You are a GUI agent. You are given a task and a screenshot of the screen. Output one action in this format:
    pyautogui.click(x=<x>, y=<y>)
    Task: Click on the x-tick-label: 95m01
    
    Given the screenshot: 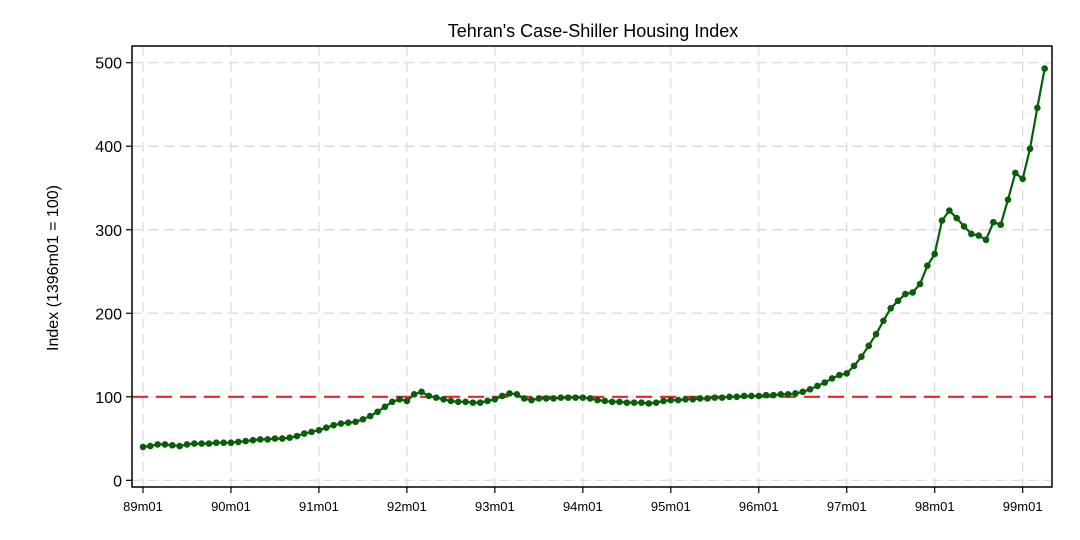 What is the action you would take?
    pyautogui.click(x=671, y=506)
    